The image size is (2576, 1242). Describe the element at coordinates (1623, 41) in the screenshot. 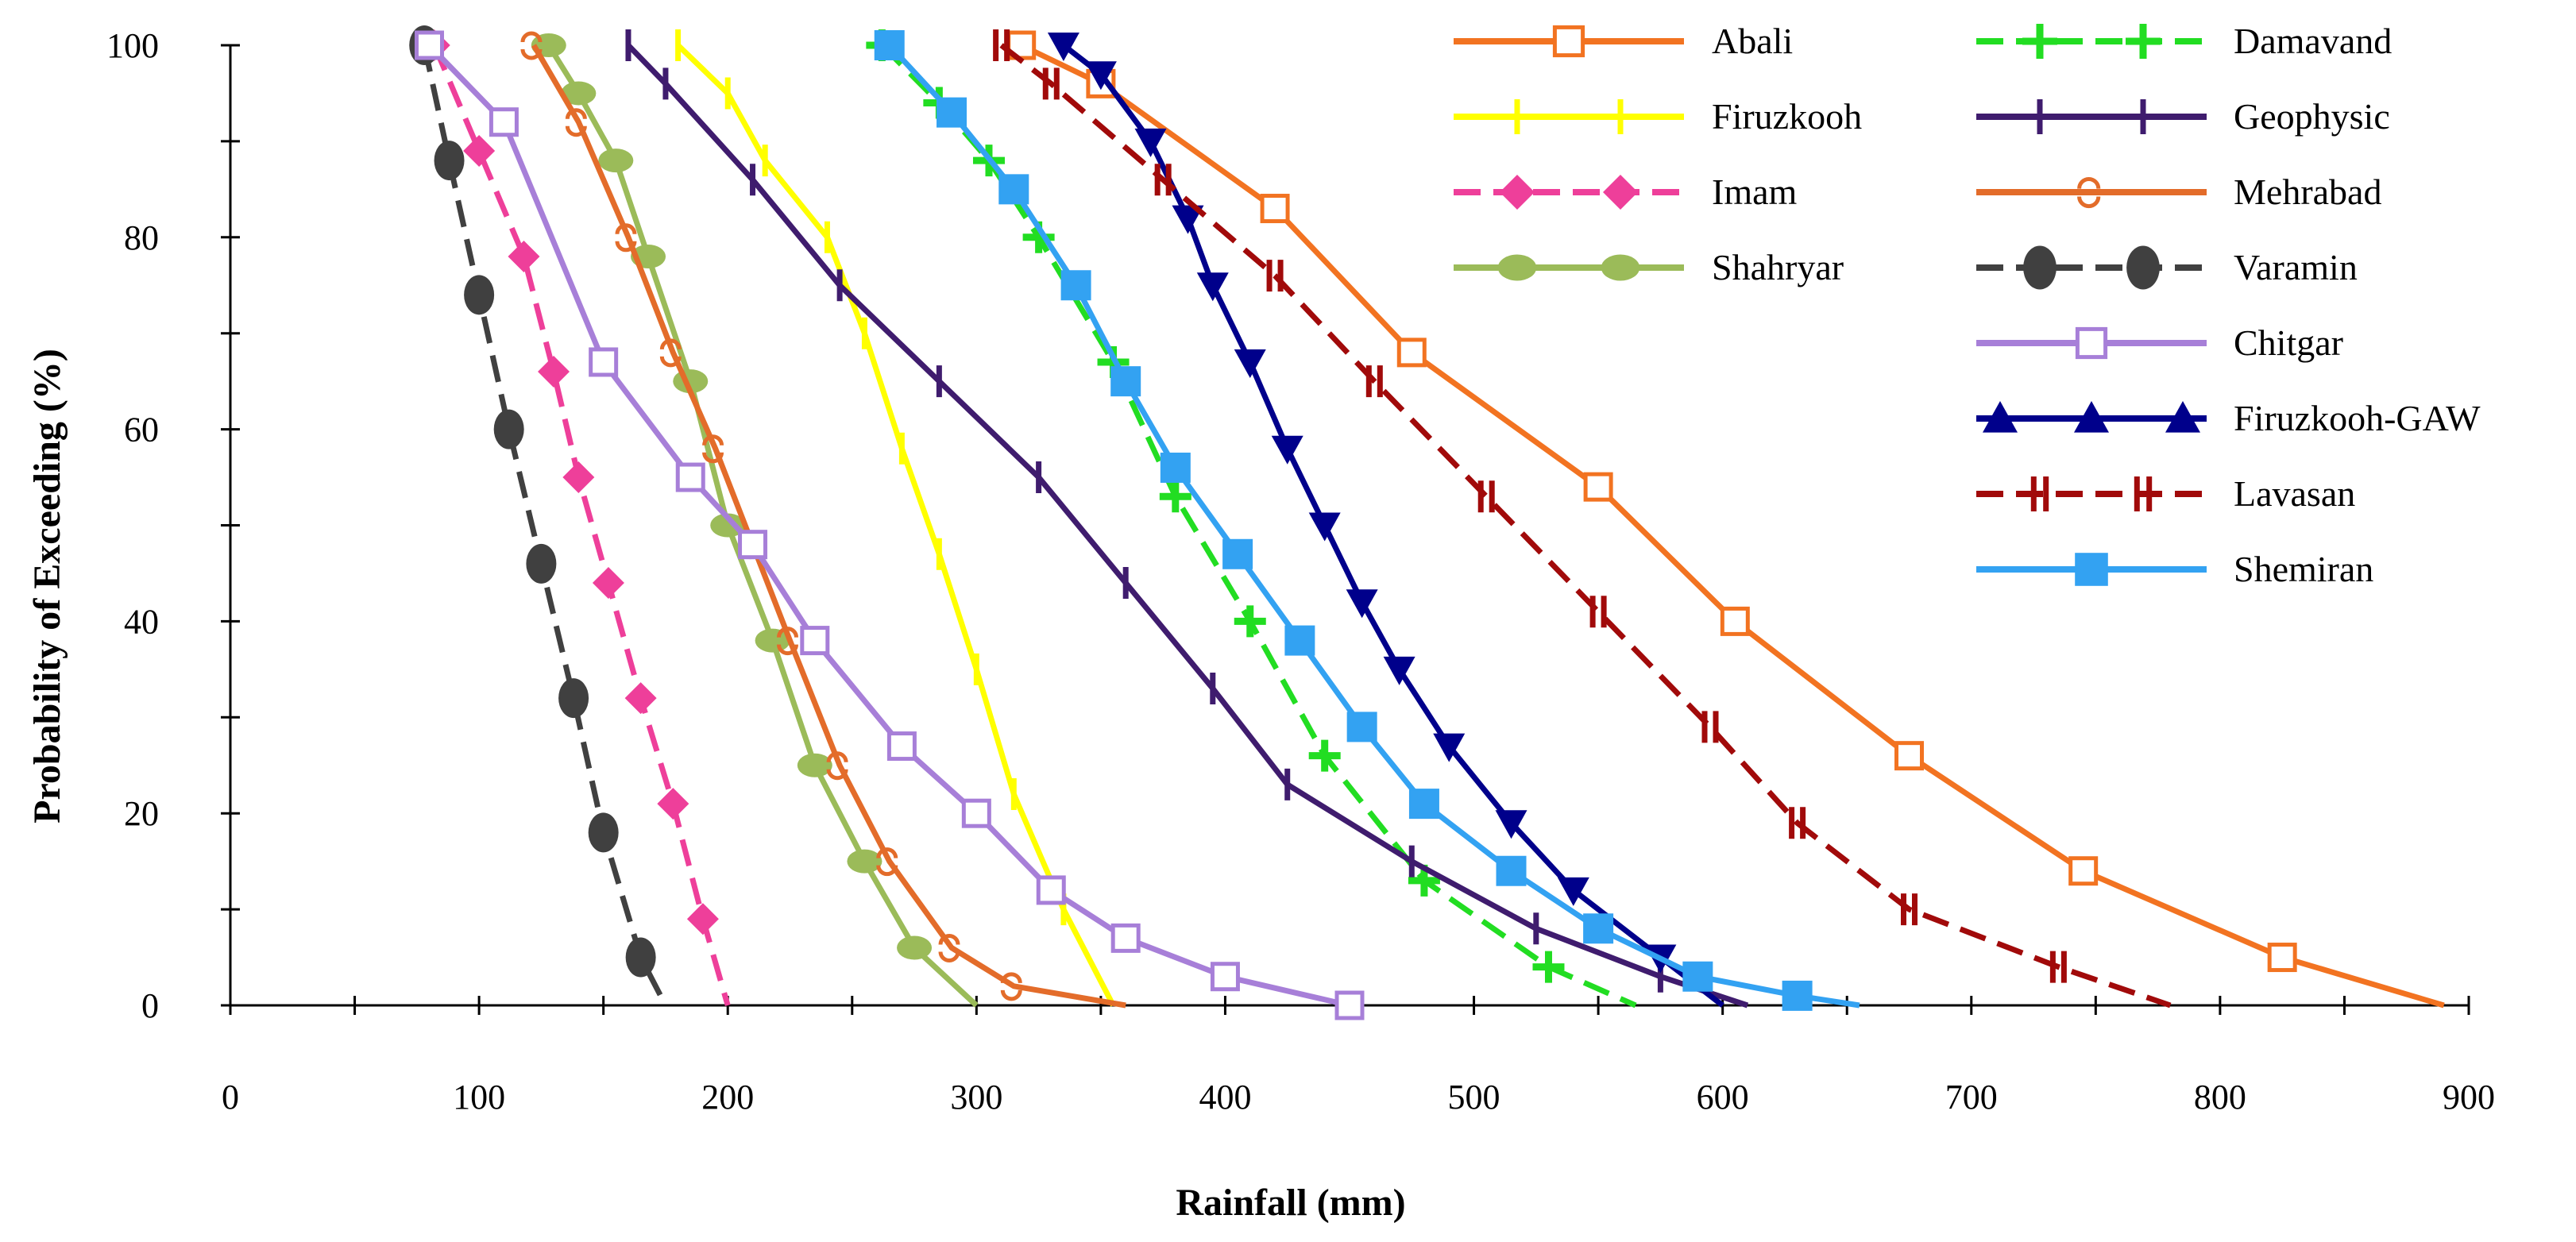

I see `legend-item-abali: Abali` at that location.